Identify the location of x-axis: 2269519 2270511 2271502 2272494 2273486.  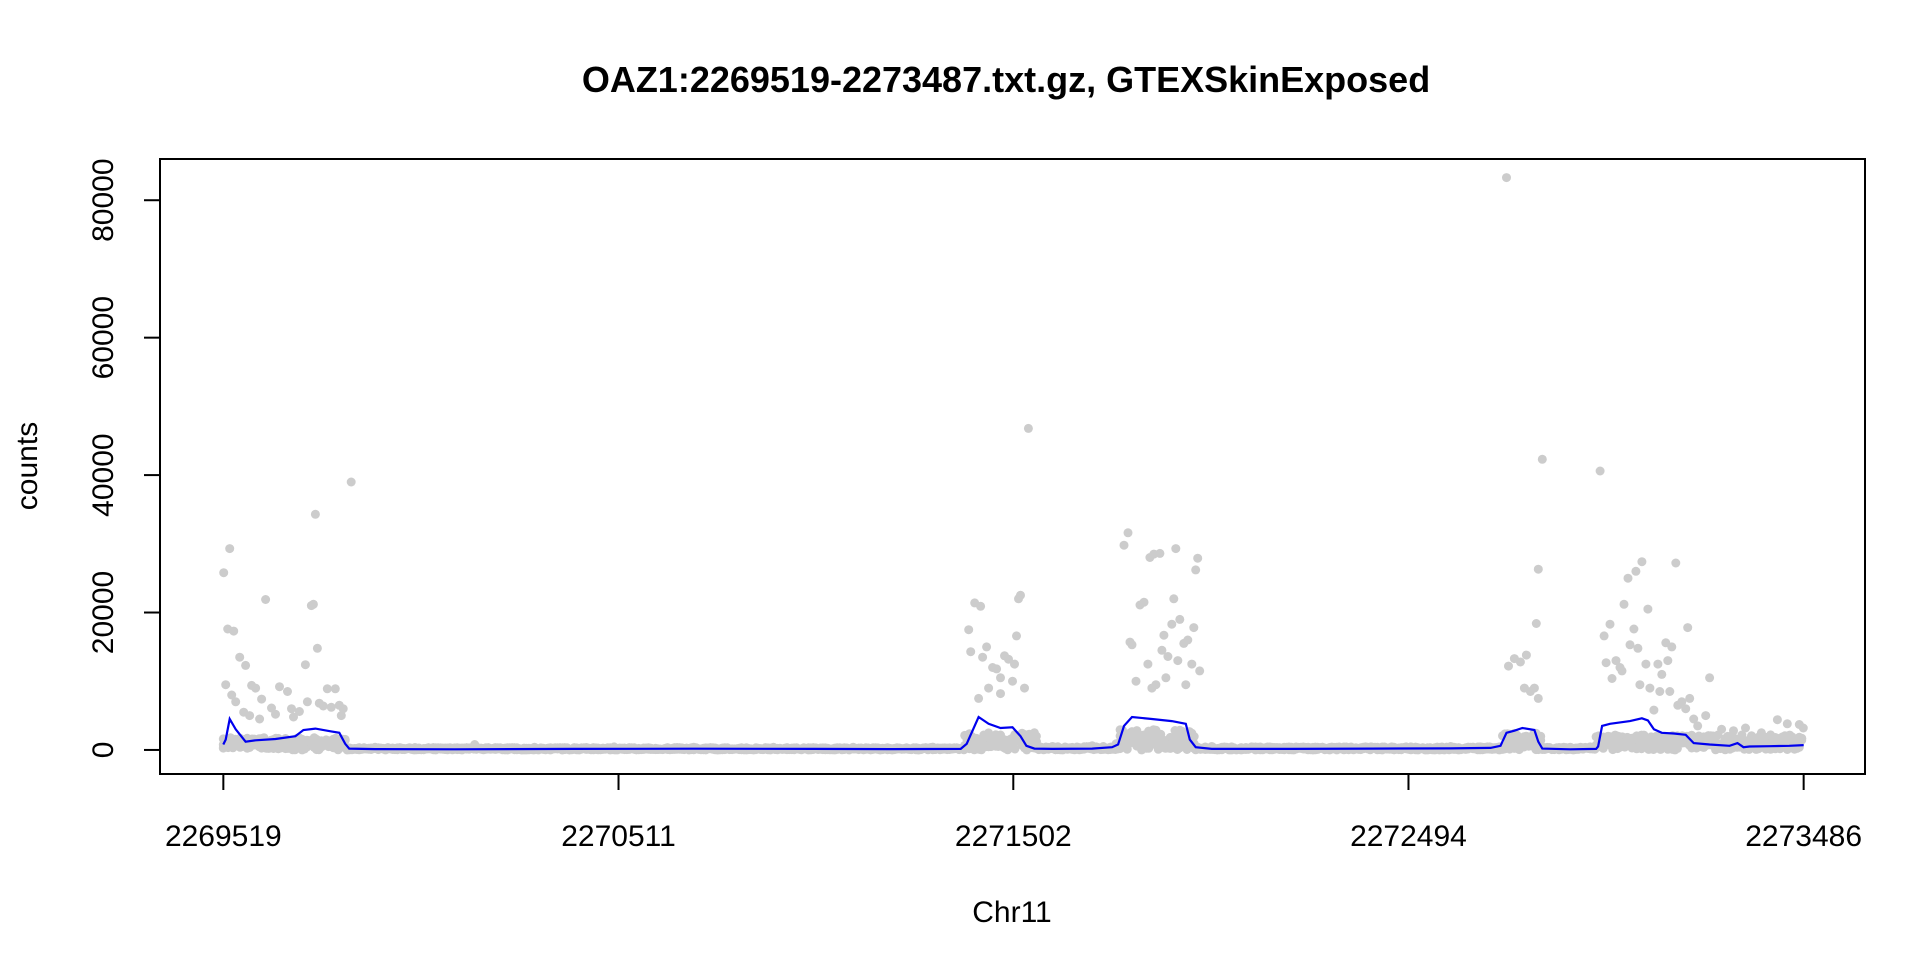
(1013, 813).